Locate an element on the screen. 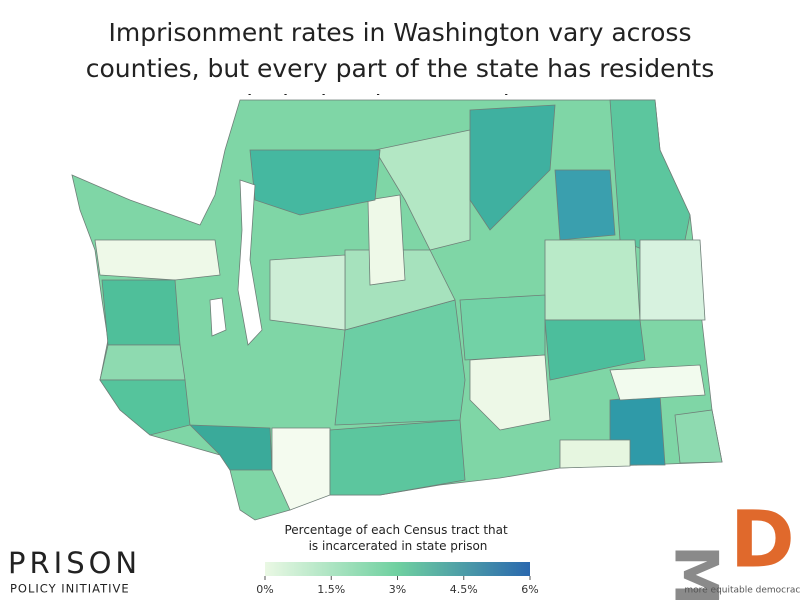 The height and width of the screenshot is (604, 800). legend-tick-label: 6% is located at coordinates (529, 589).